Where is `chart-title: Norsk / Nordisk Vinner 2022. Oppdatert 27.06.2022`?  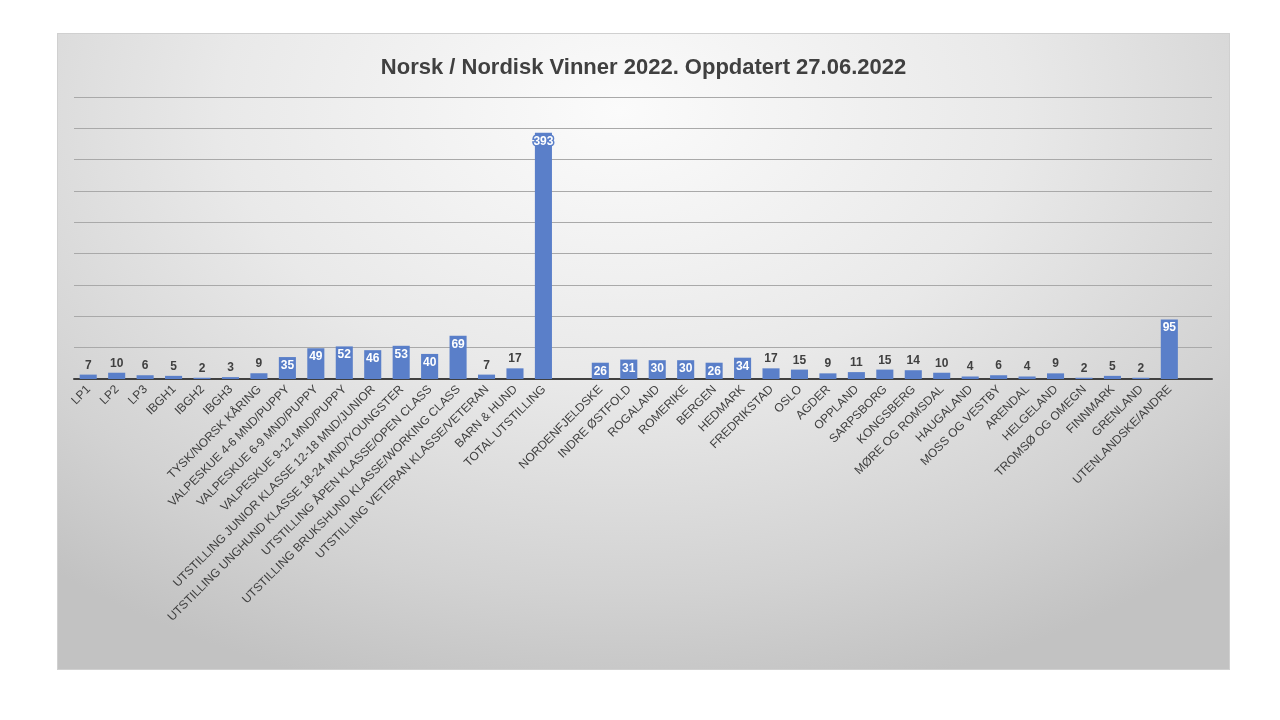 chart-title: Norsk / Nordisk Vinner 2022. Oppdatert 27.06.2022 is located at coordinates (643, 66).